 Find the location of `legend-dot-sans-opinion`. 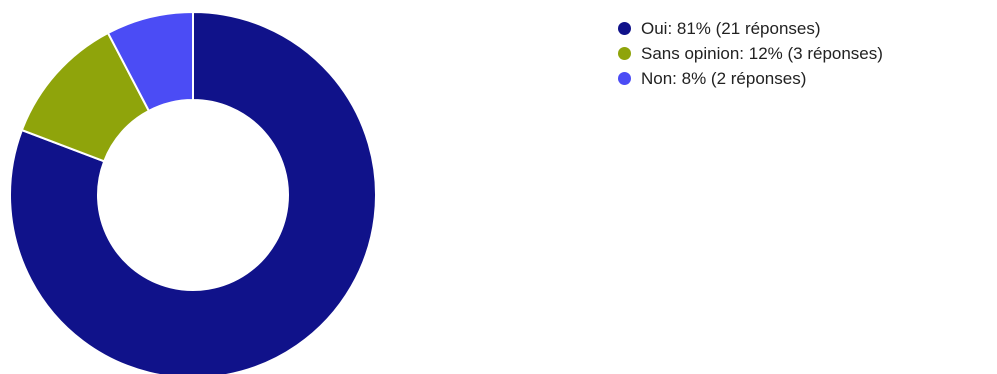

legend-dot-sans-opinion is located at coordinates (624, 53).